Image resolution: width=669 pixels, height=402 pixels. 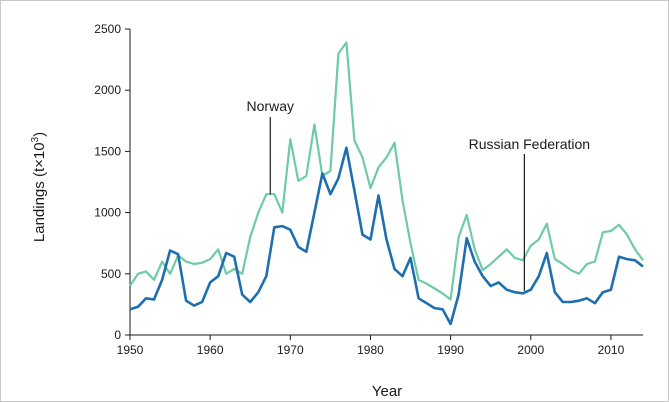 I want to click on y-axis-title: Landings (t×103), so click(x=39, y=187).